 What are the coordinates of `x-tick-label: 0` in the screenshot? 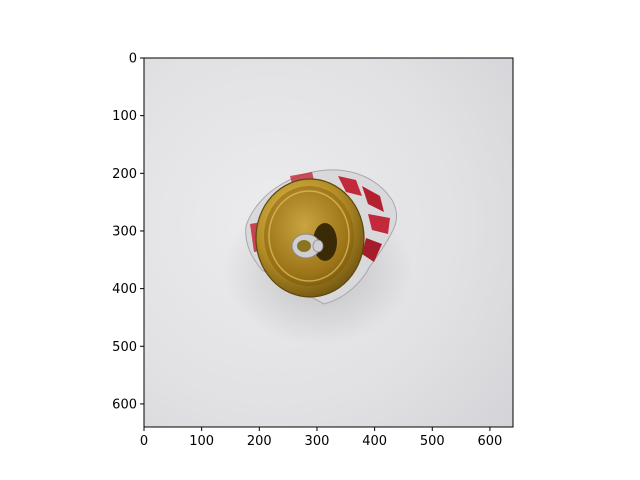 It's located at (144, 441).